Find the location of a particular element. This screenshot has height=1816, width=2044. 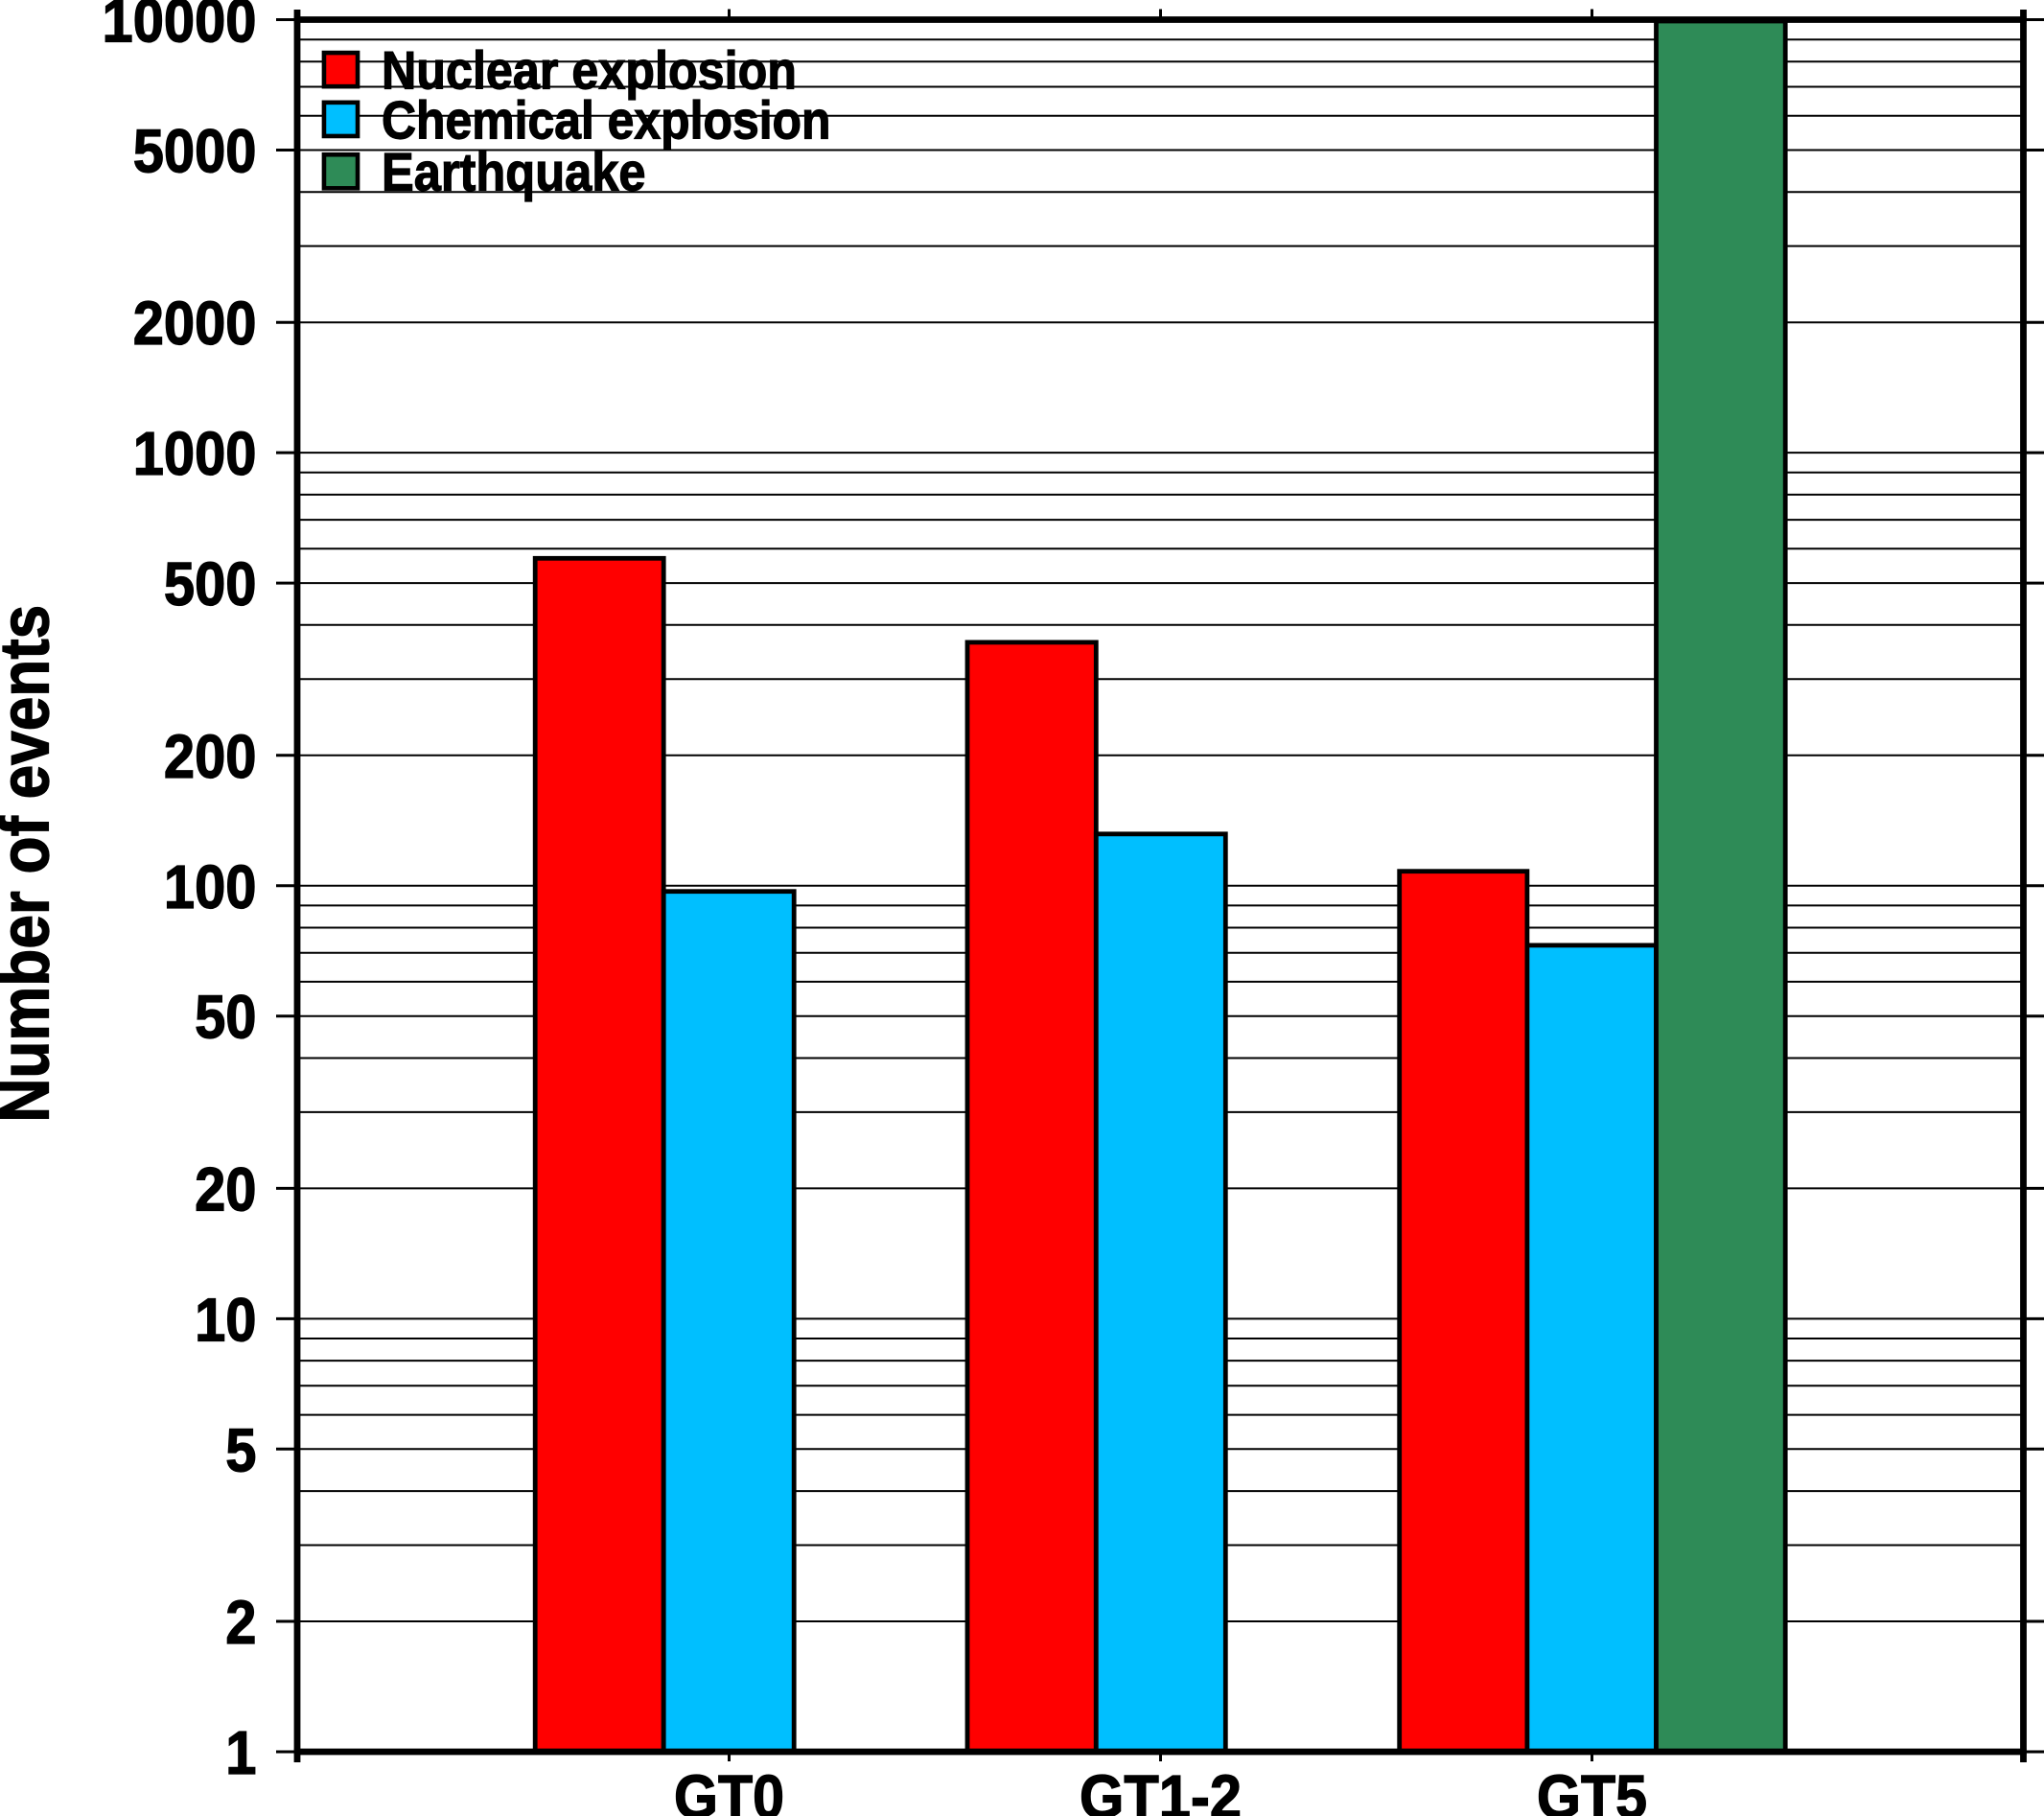

svg-text: GT5 is located at coordinates (1592, 1789).